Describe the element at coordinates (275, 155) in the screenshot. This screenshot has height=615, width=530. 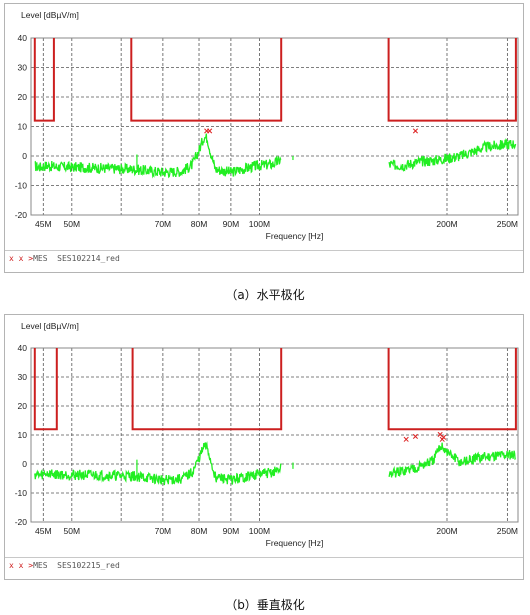
I see `emission-trace` at that location.